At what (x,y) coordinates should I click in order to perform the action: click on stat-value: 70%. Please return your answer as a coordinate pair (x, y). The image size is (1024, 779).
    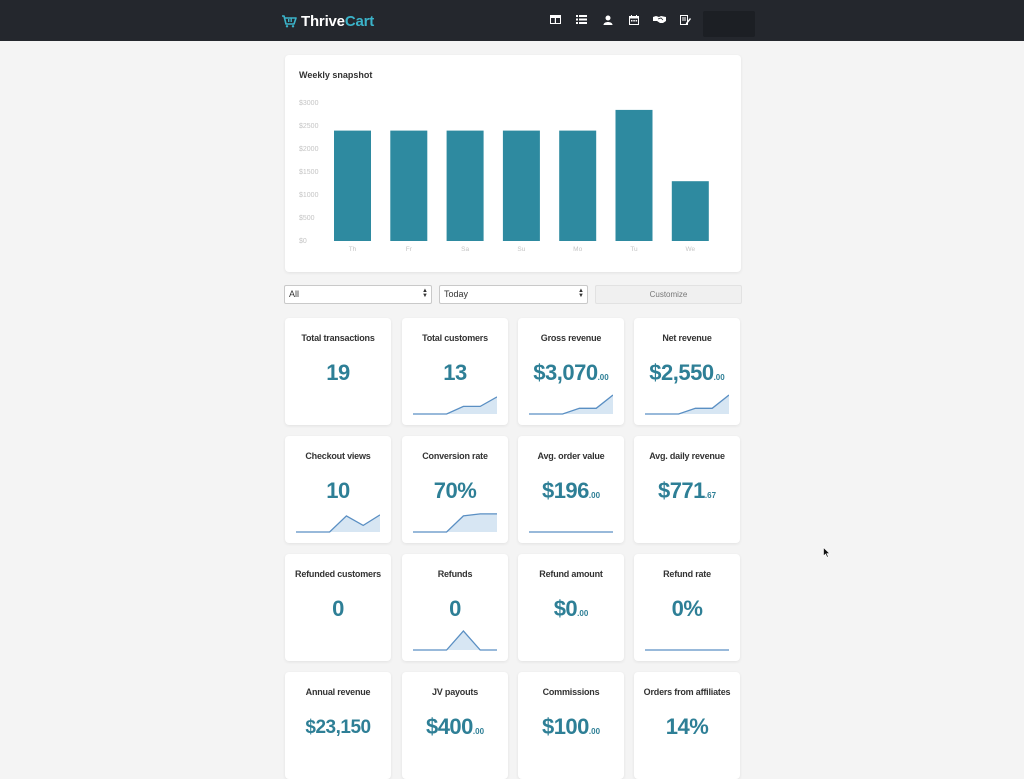
    Looking at the image, I should click on (455, 491).